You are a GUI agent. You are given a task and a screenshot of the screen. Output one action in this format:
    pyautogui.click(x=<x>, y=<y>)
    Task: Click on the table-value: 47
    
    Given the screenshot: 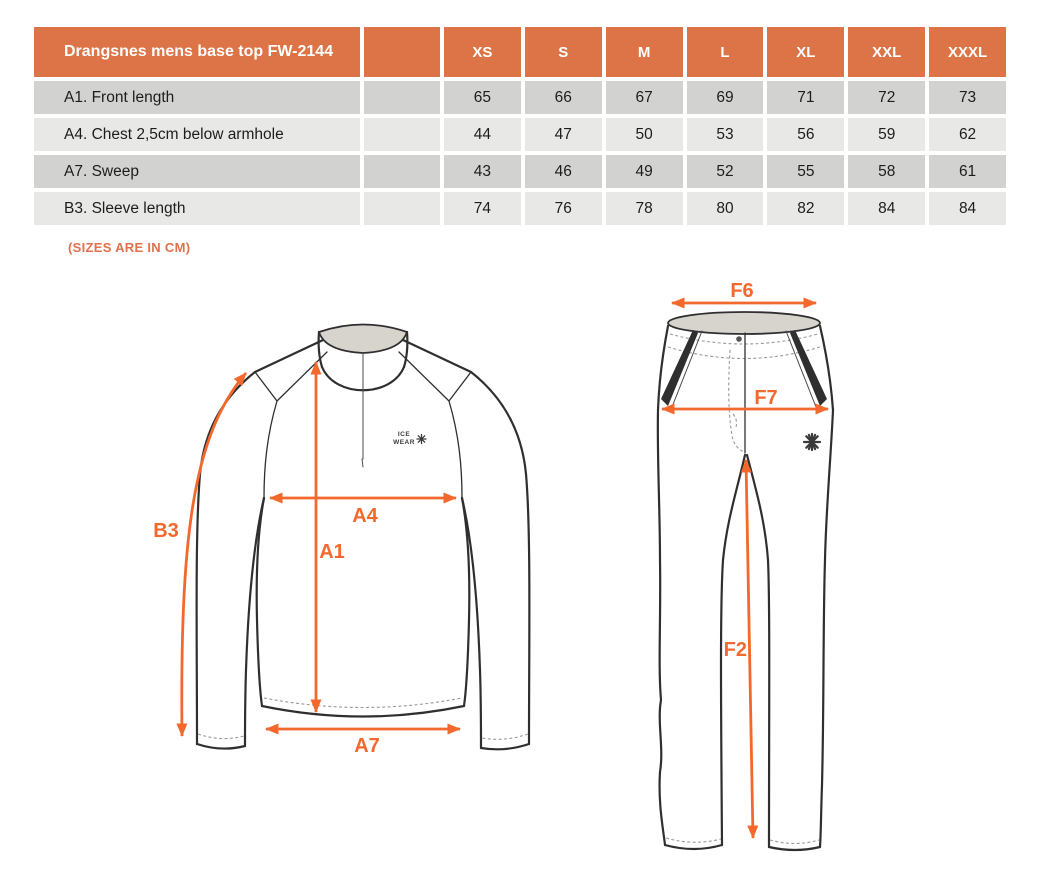 What is the action you would take?
    pyautogui.click(x=563, y=134)
    